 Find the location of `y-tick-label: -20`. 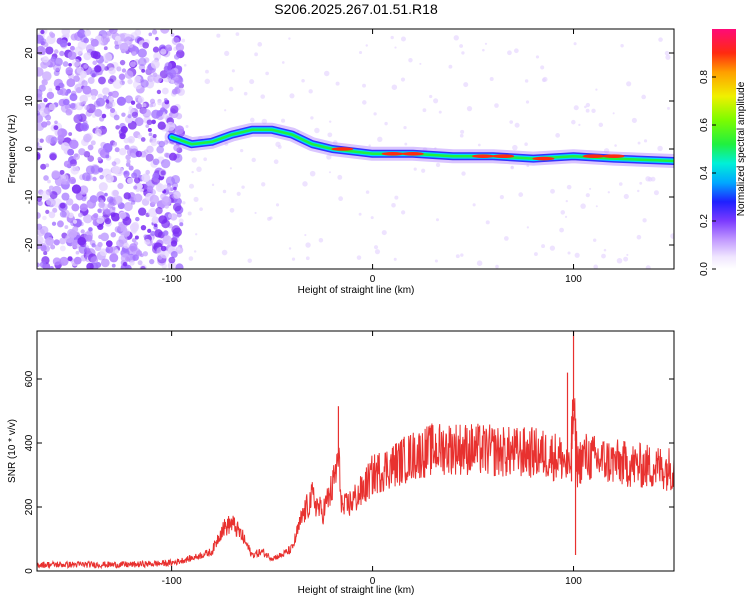

y-tick-label: -20 is located at coordinates (29, 244).